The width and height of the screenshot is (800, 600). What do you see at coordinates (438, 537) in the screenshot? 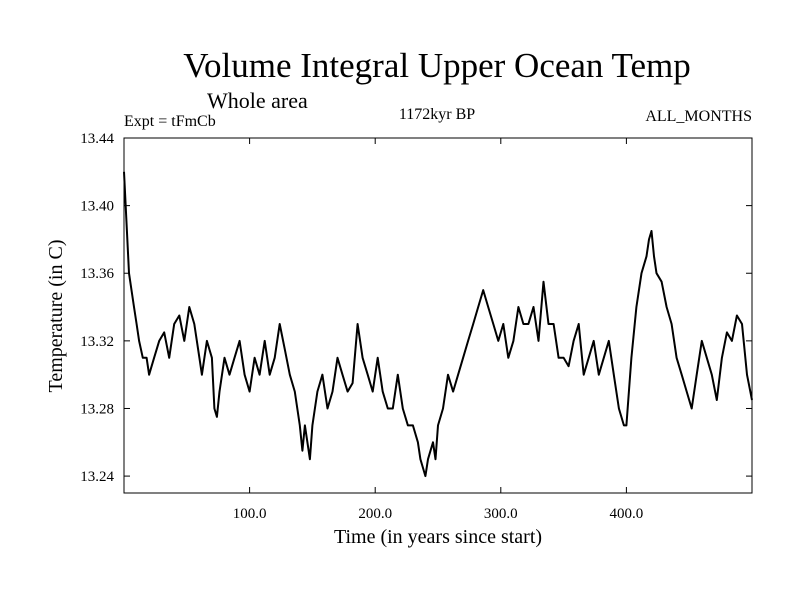
I see `x-axis-label: Time (in years since start)` at bounding box center [438, 537].